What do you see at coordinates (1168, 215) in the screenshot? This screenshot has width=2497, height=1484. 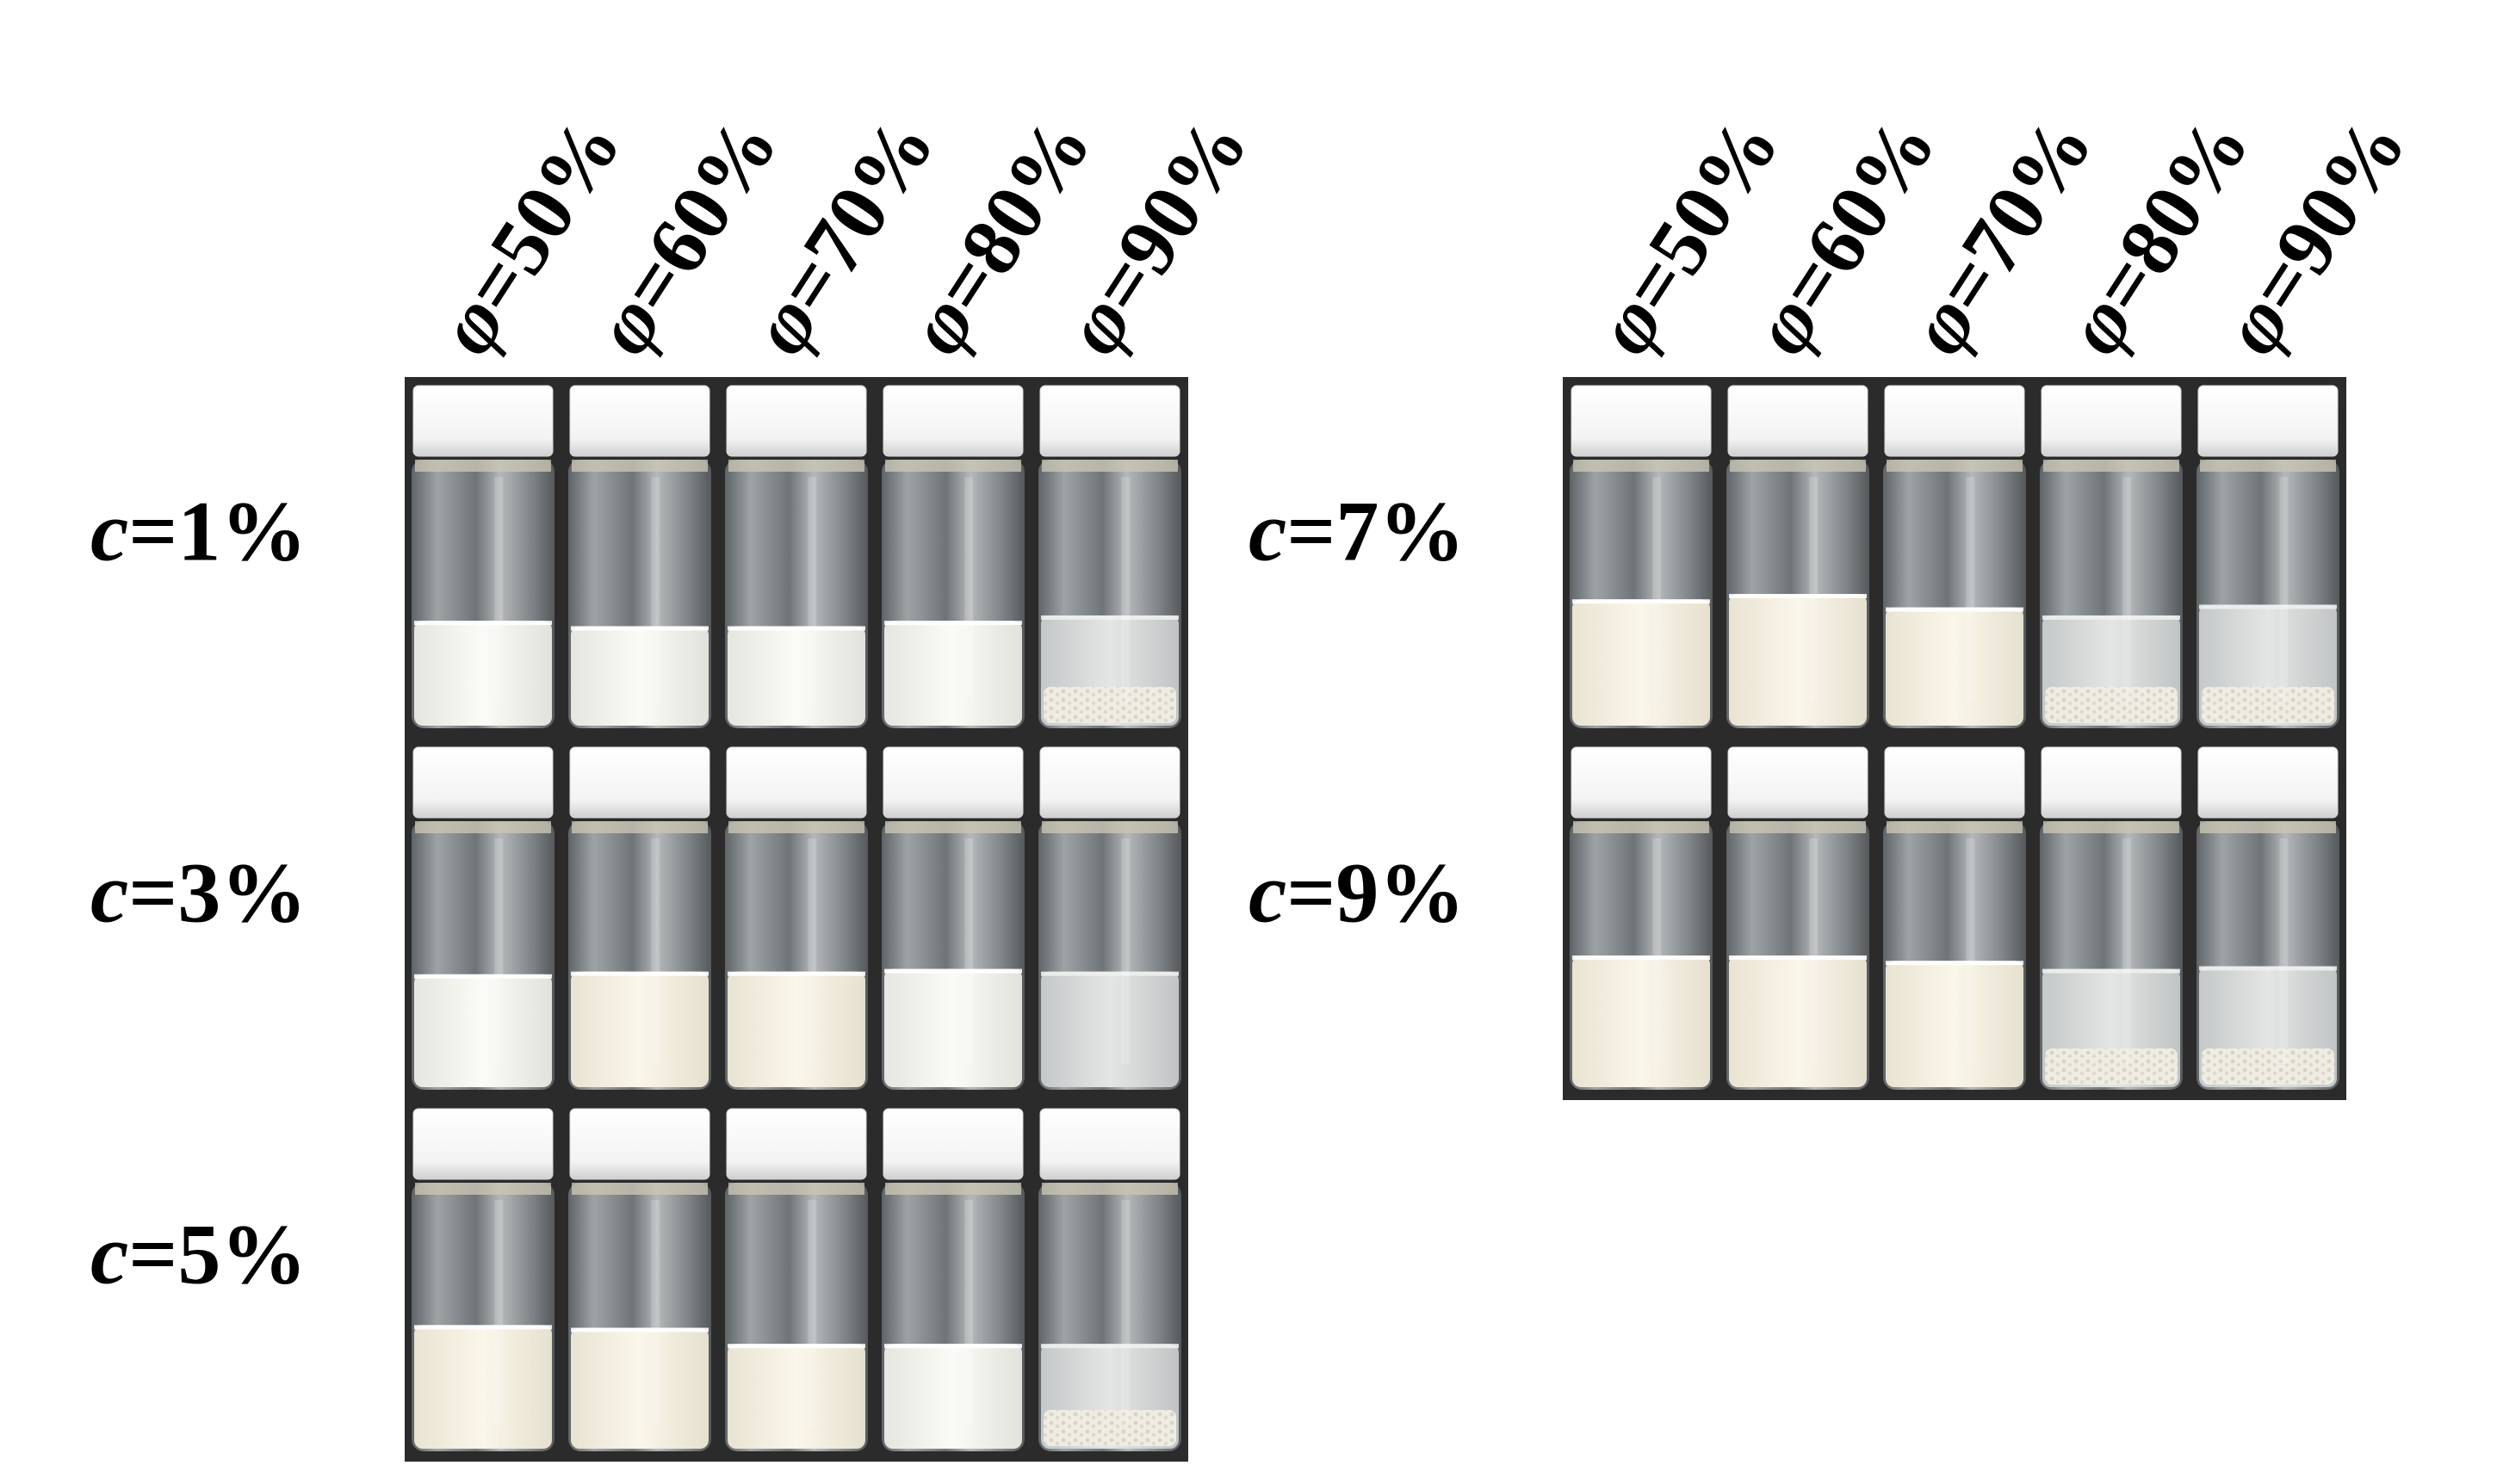 I see `column-label-value: =90%` at bounding box center [1168, 215].